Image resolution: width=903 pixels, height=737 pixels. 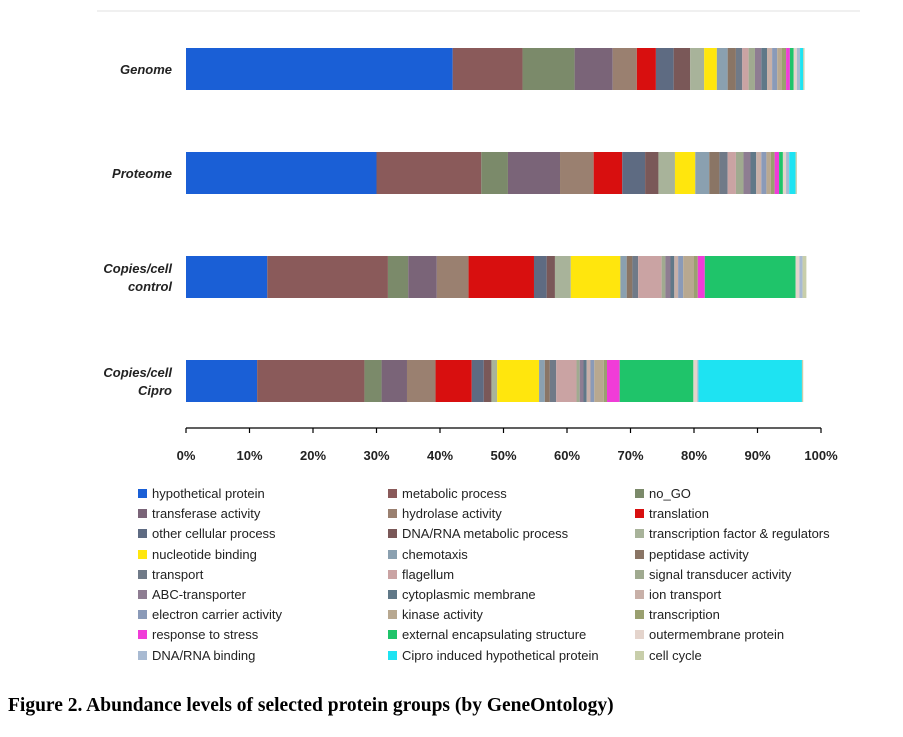 I want to click on legend-item: translation, so click(x=672, y=513).